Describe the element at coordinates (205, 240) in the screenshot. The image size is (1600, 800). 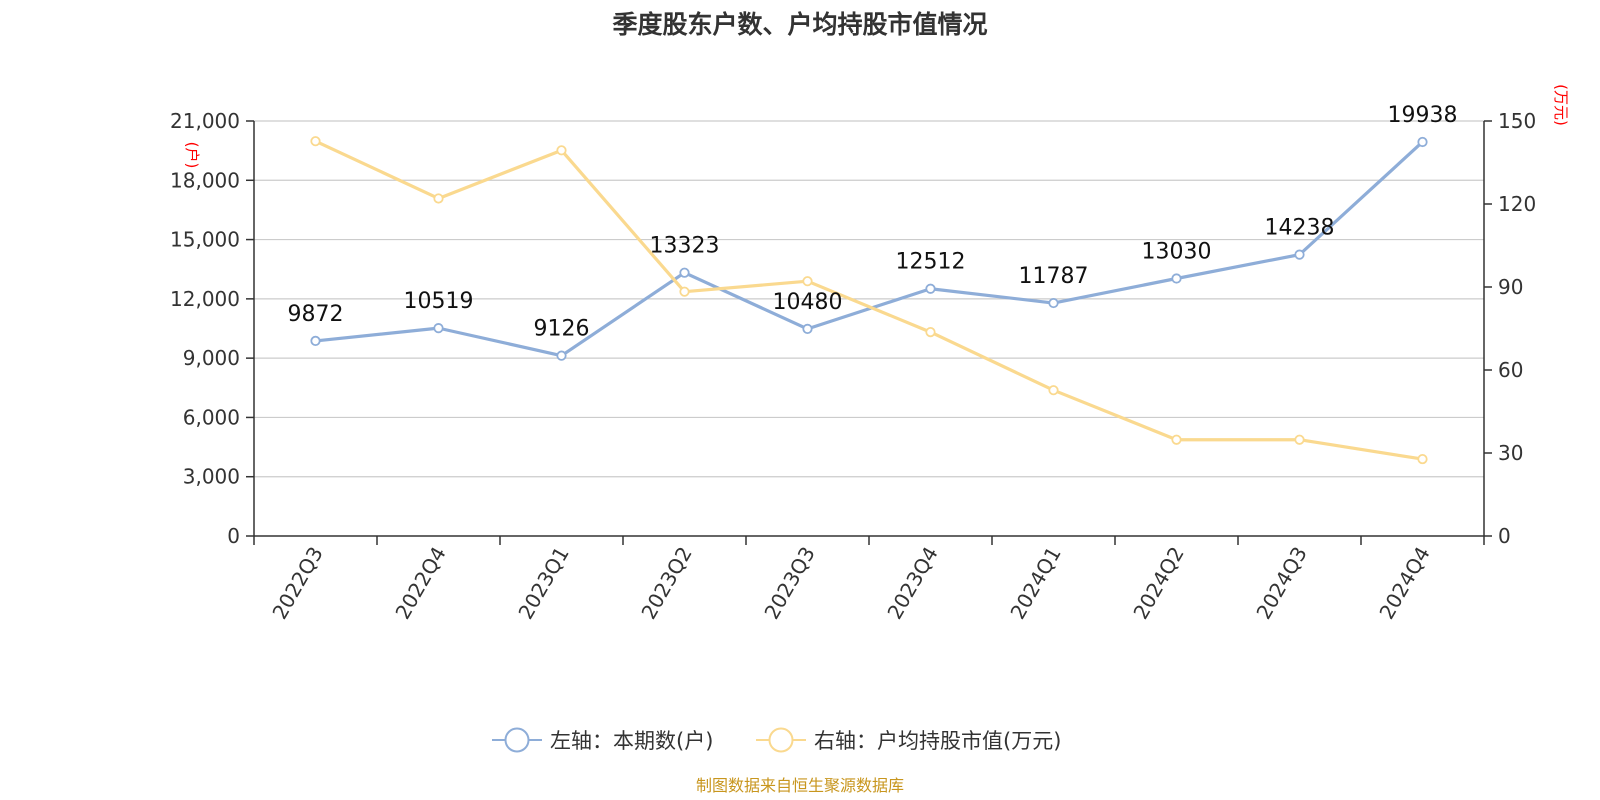
I see `left-tick-label: 15,000` at that location.